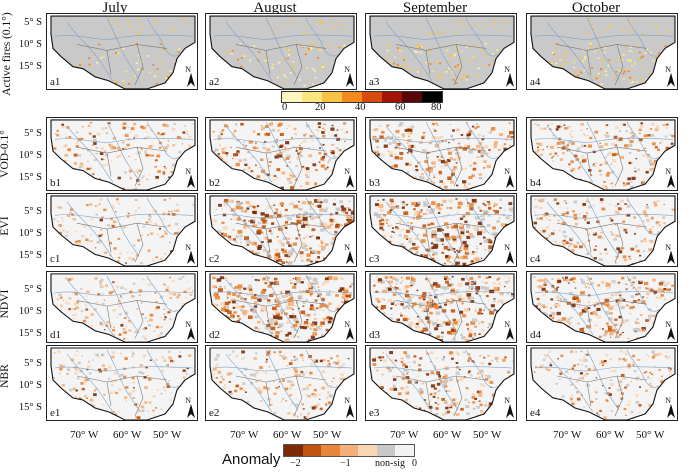  I want to click on panel-label: a1, so click(55, 82).